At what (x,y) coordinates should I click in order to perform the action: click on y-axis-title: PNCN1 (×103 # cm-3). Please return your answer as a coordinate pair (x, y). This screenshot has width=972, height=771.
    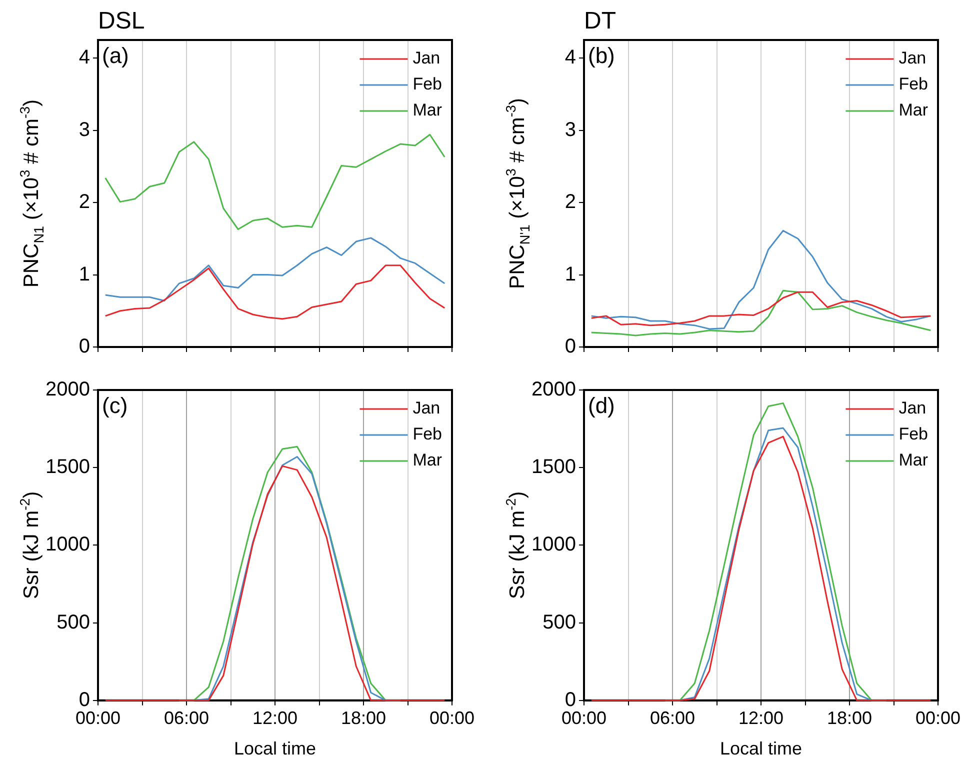
    Looking at the image, I should click on (32, 193).